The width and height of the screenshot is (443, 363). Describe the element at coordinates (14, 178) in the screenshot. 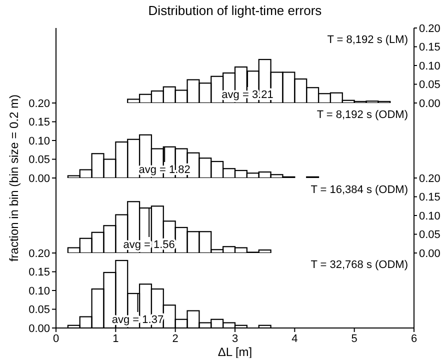

I see `y-axis-title: fraction in bin (bin size = 0.2 m)` at that location.